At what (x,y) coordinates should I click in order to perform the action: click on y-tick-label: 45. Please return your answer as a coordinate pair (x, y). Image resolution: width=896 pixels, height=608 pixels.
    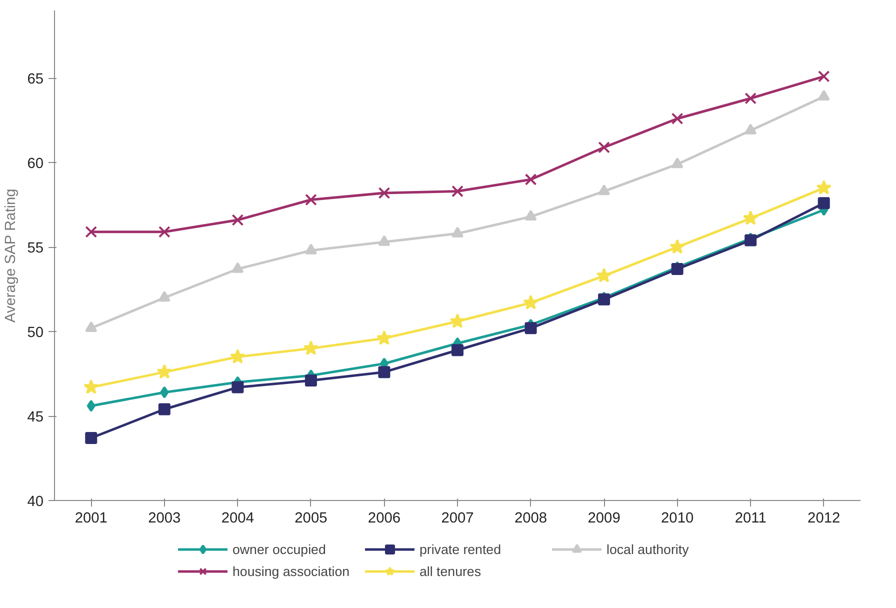
    Looking at the image, I should click on (35, 418).